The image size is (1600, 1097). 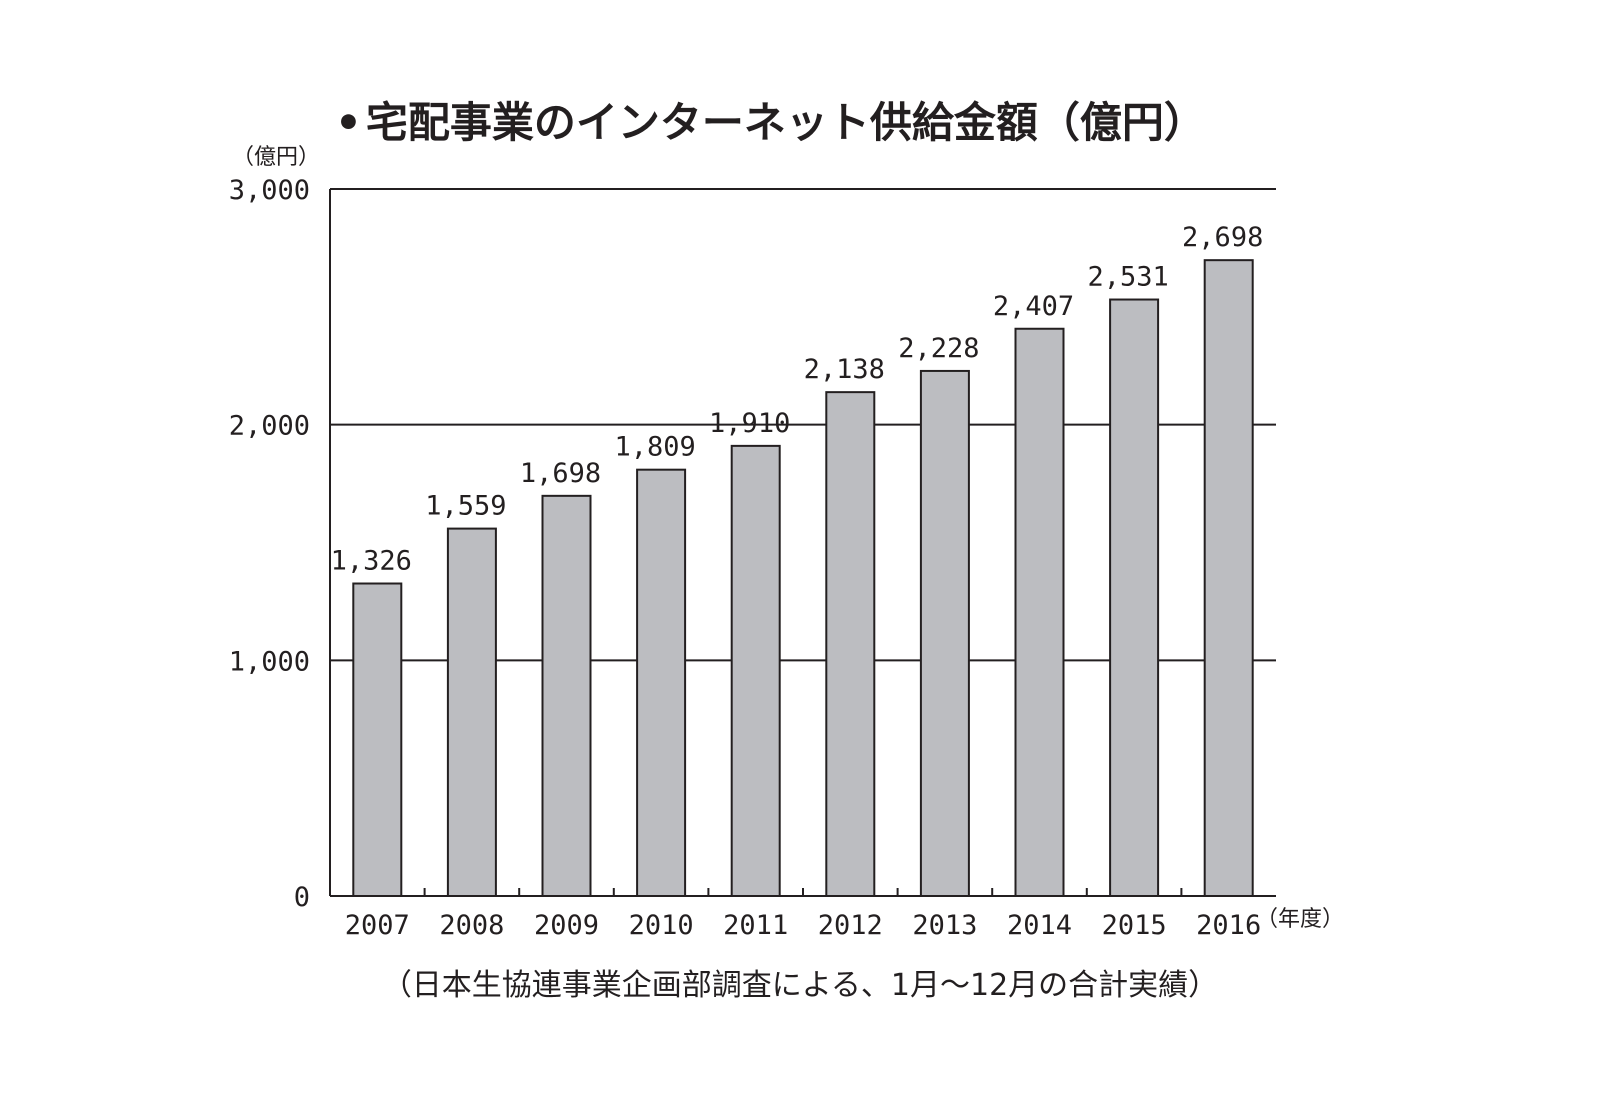 I want to click on bar-2013, so click(x=944, y=633).